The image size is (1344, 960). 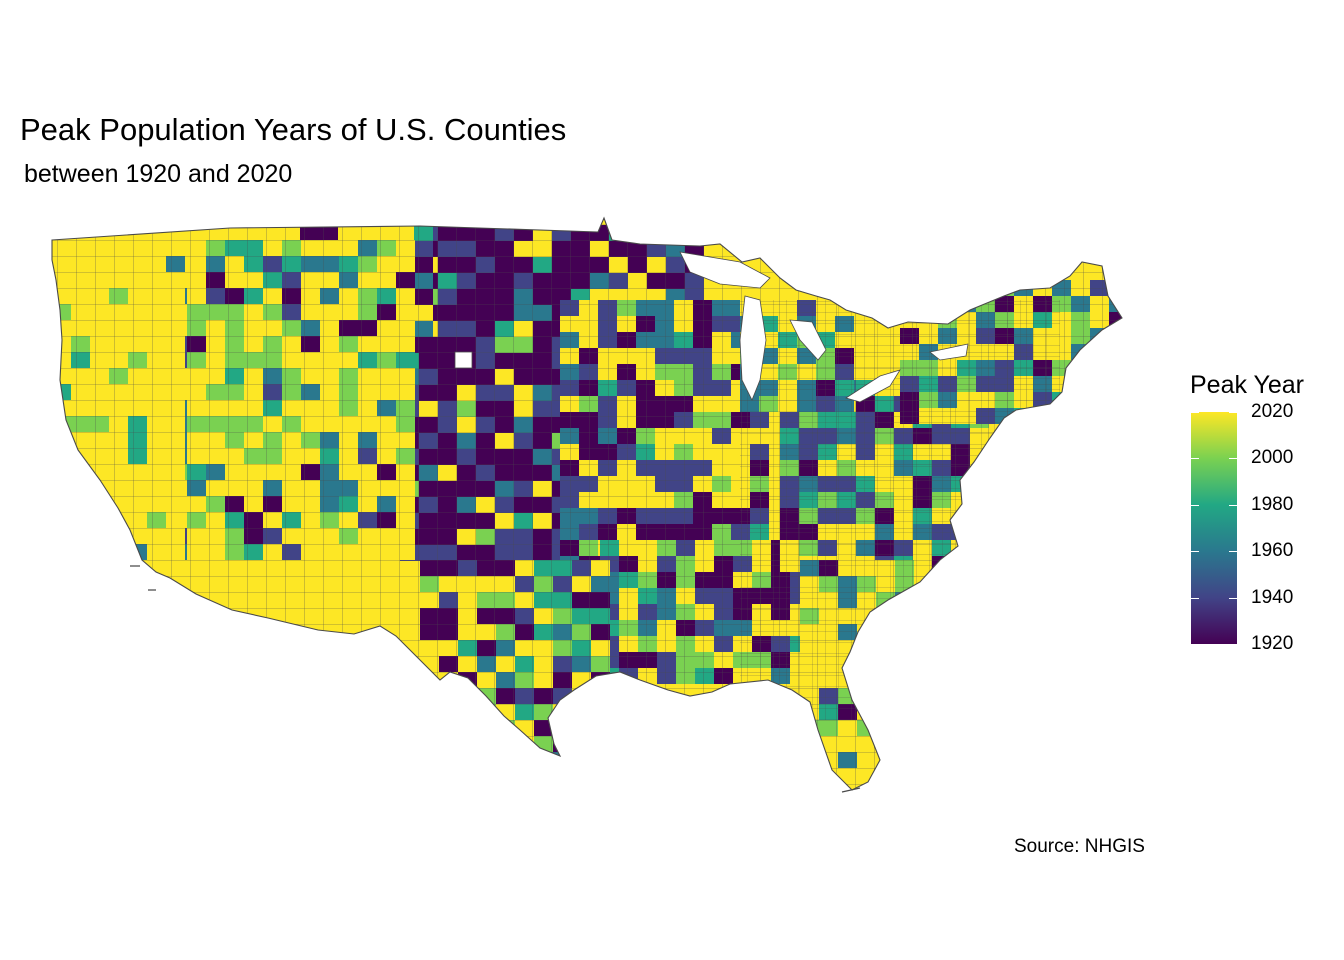 I want to click on missing-county, so click(x=463, y=360).